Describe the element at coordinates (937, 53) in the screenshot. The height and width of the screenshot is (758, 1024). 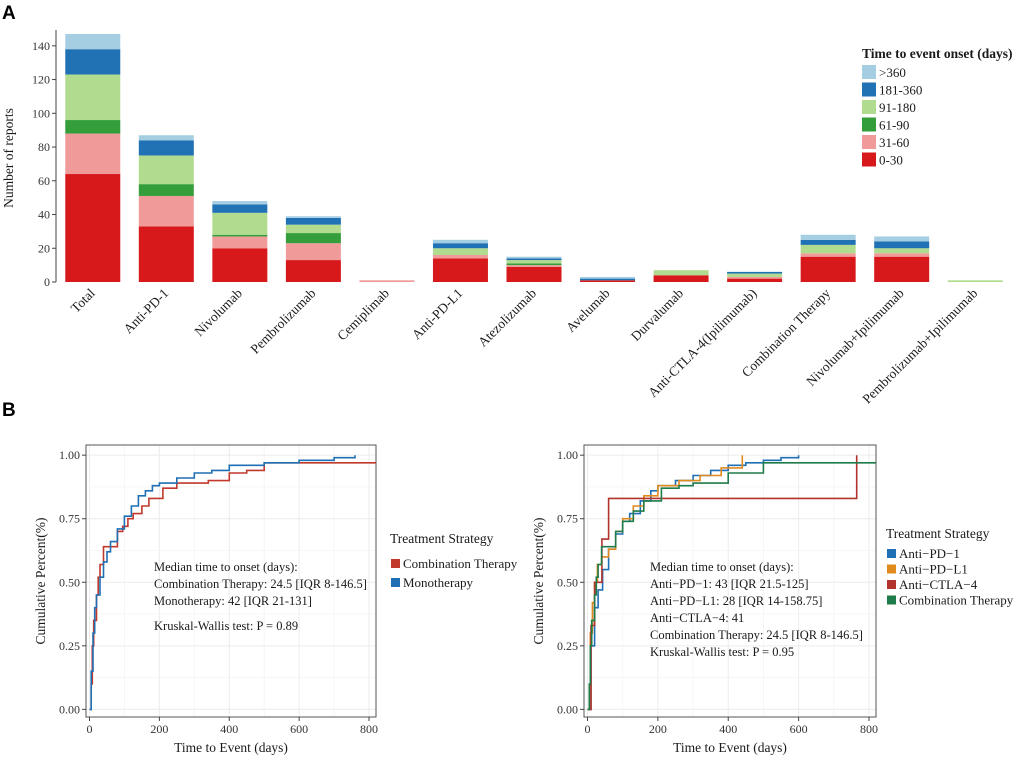
I see `legend-title: Time to event onset (days)` at that location.